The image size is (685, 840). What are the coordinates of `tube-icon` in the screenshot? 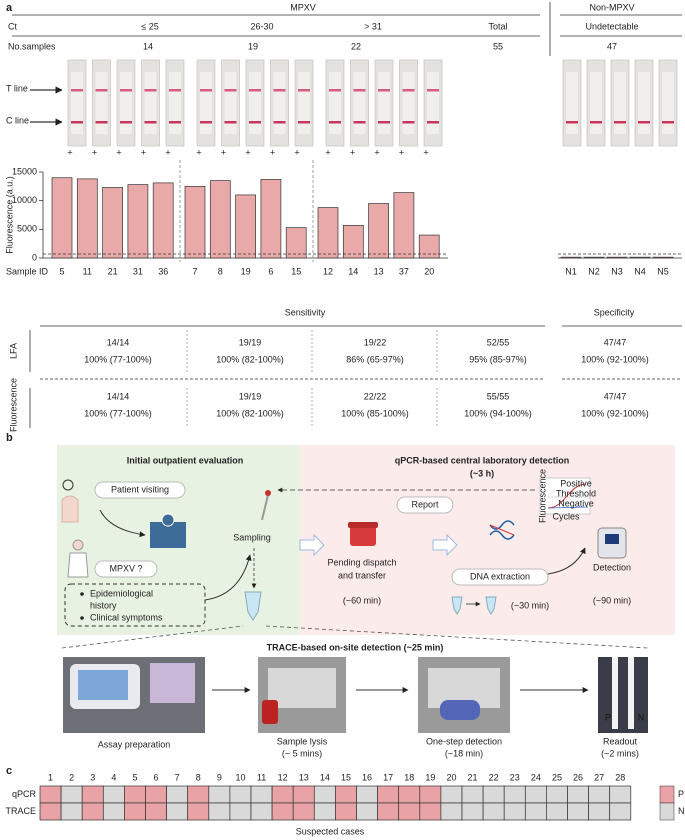 It's located at (491, 605).